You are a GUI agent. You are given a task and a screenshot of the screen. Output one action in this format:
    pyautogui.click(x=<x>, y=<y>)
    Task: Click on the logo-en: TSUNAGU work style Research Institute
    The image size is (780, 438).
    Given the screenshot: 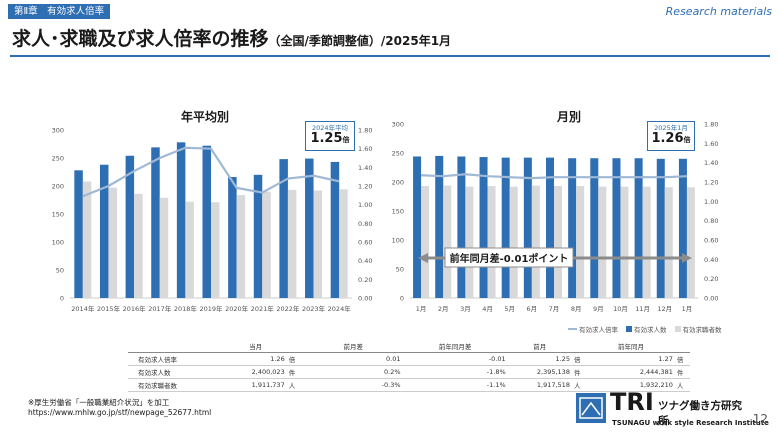 What is the action you would take?
    pyautogui.click(x=690, y=423)
    